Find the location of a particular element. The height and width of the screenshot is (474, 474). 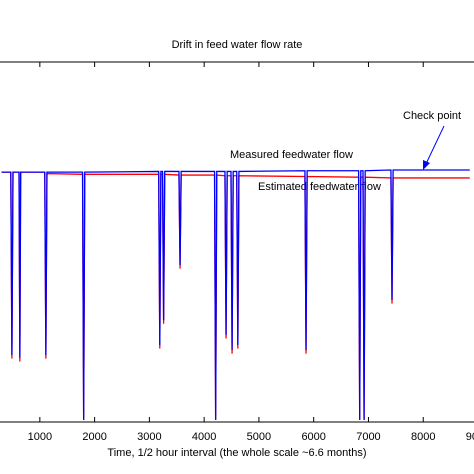

x-tick-label: 5000 is located at coordinates (259, 437).